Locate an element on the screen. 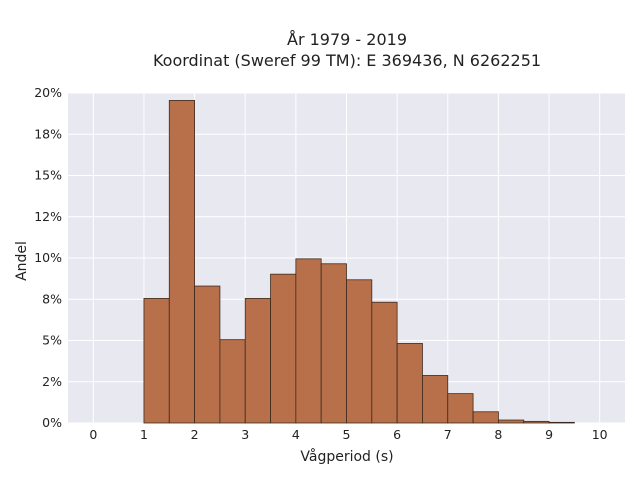  x-tick-label: 1 is located at coordinates (144, 434).